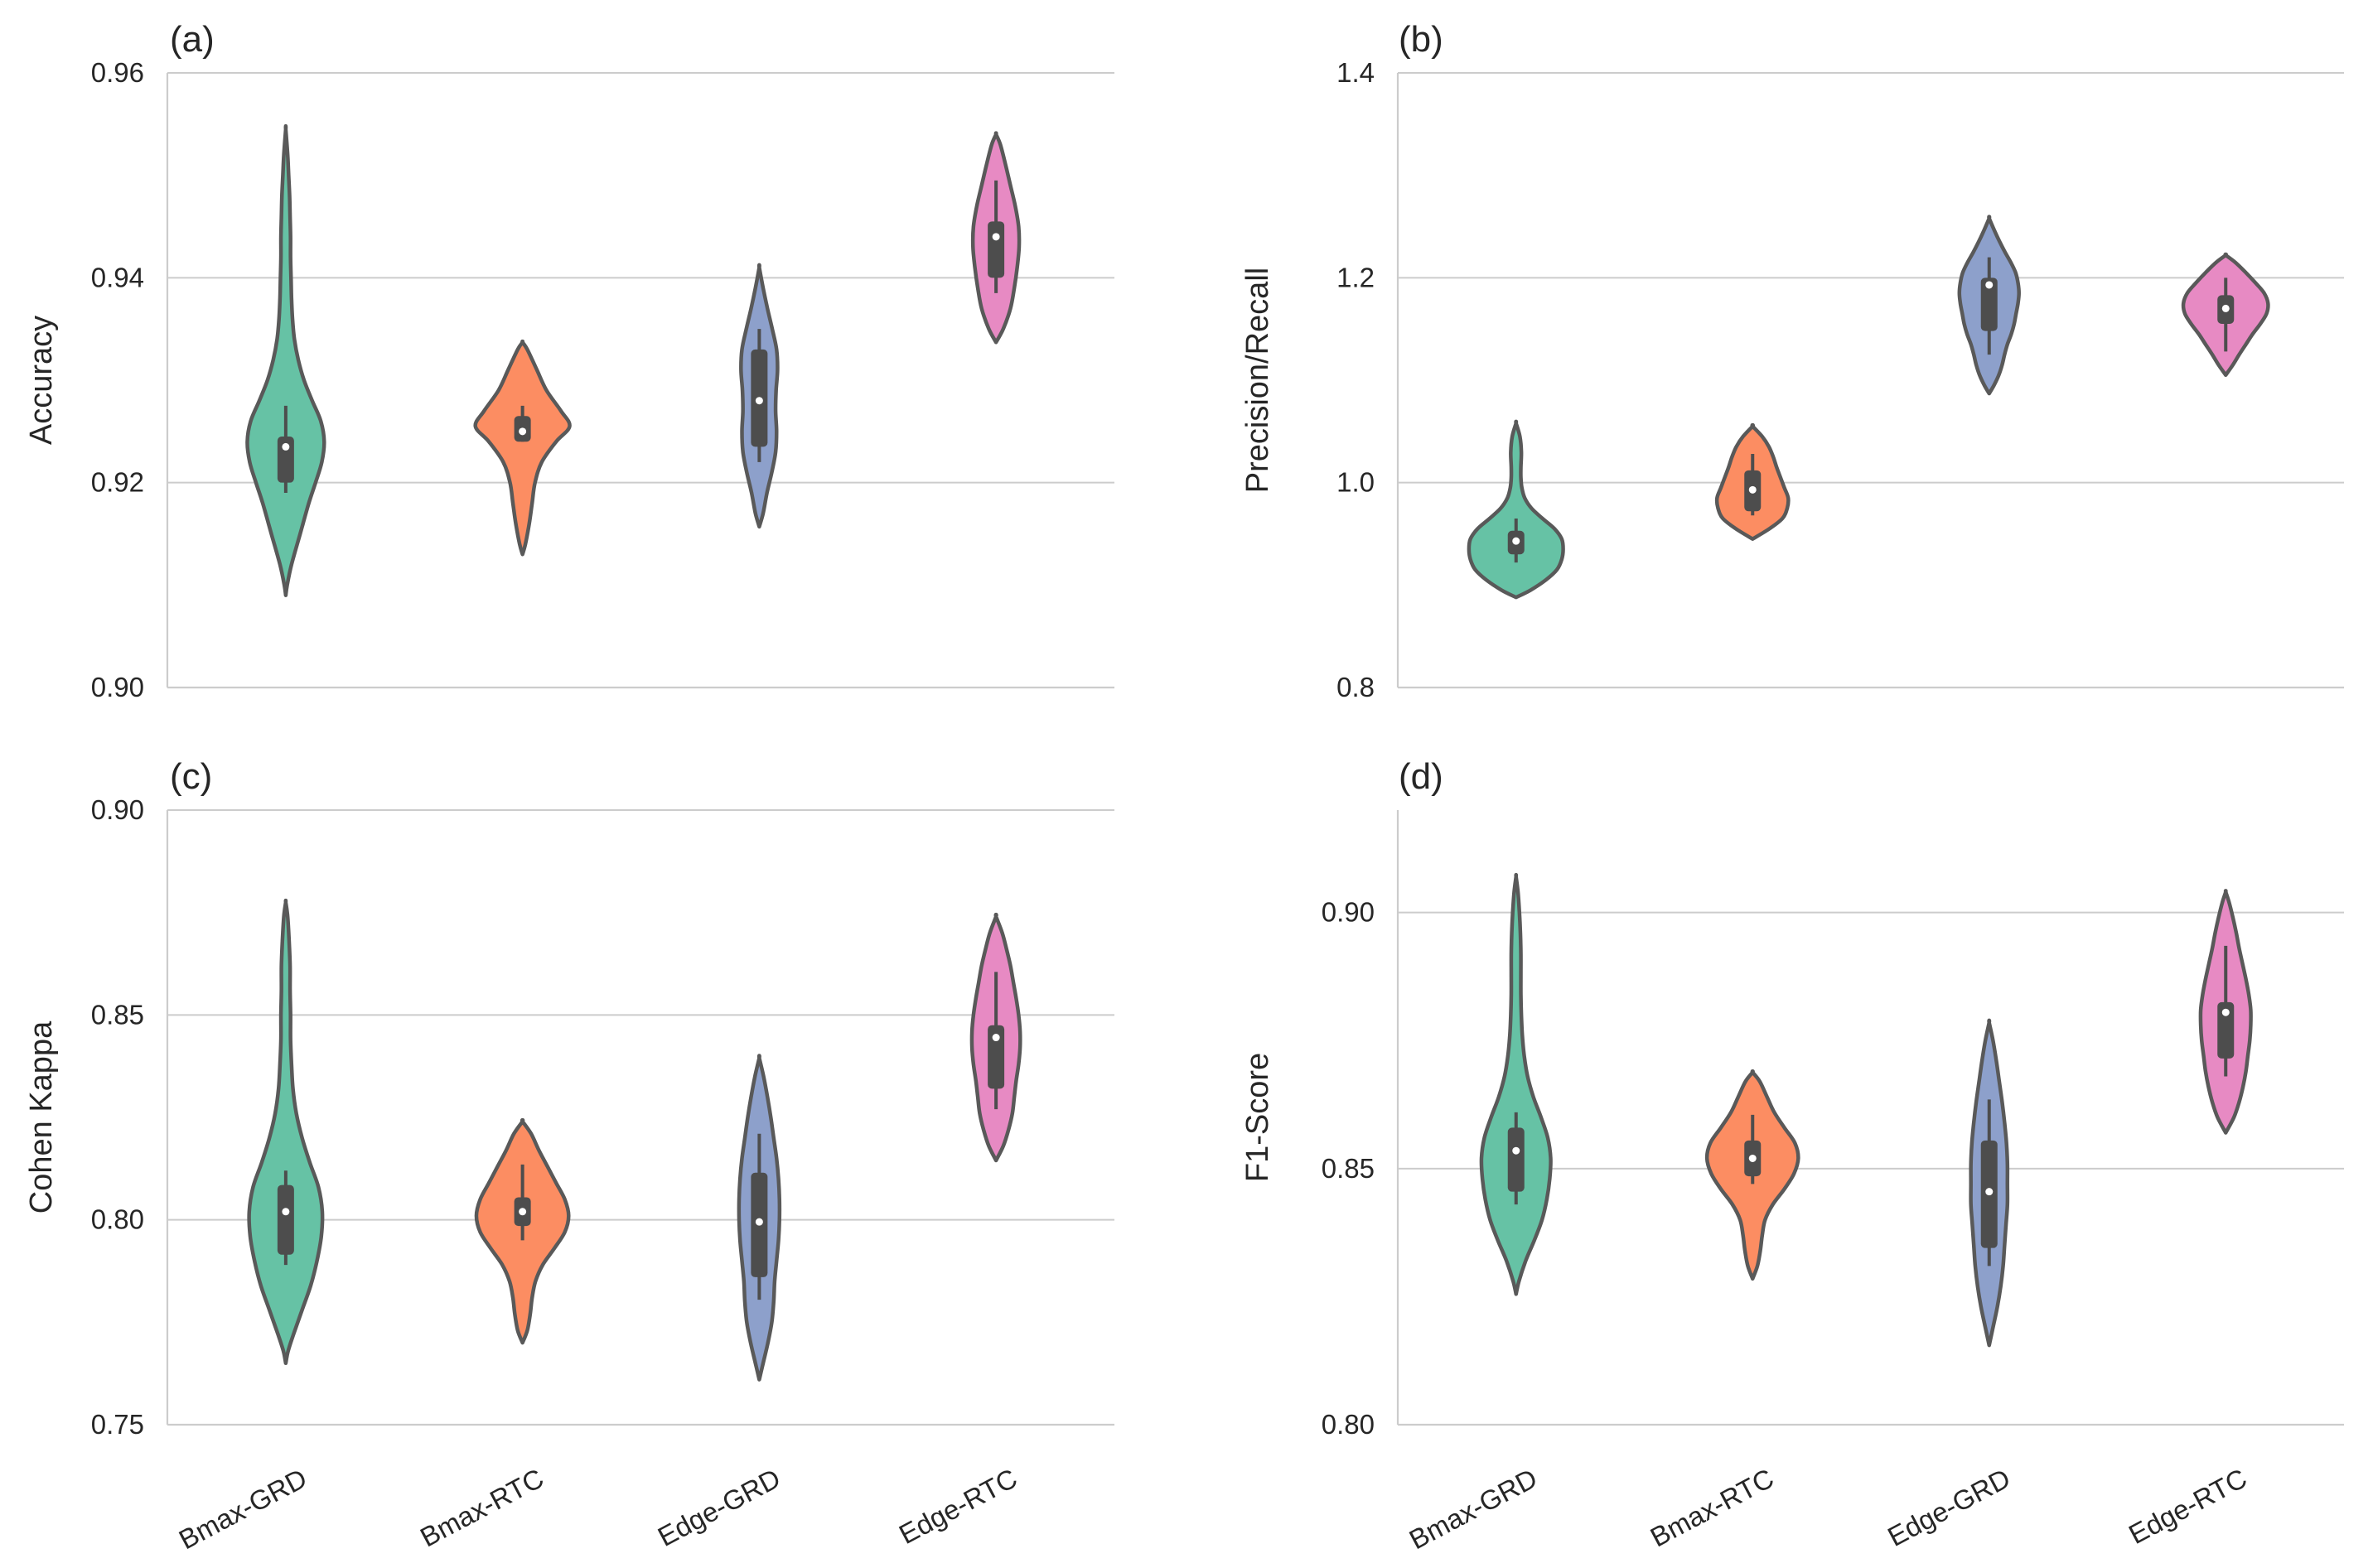 This screenshot has width=2373, height=1568. Describe the element at coordinates (191, 776) in the screenshot. I see `panel-label: (c)` at that location.